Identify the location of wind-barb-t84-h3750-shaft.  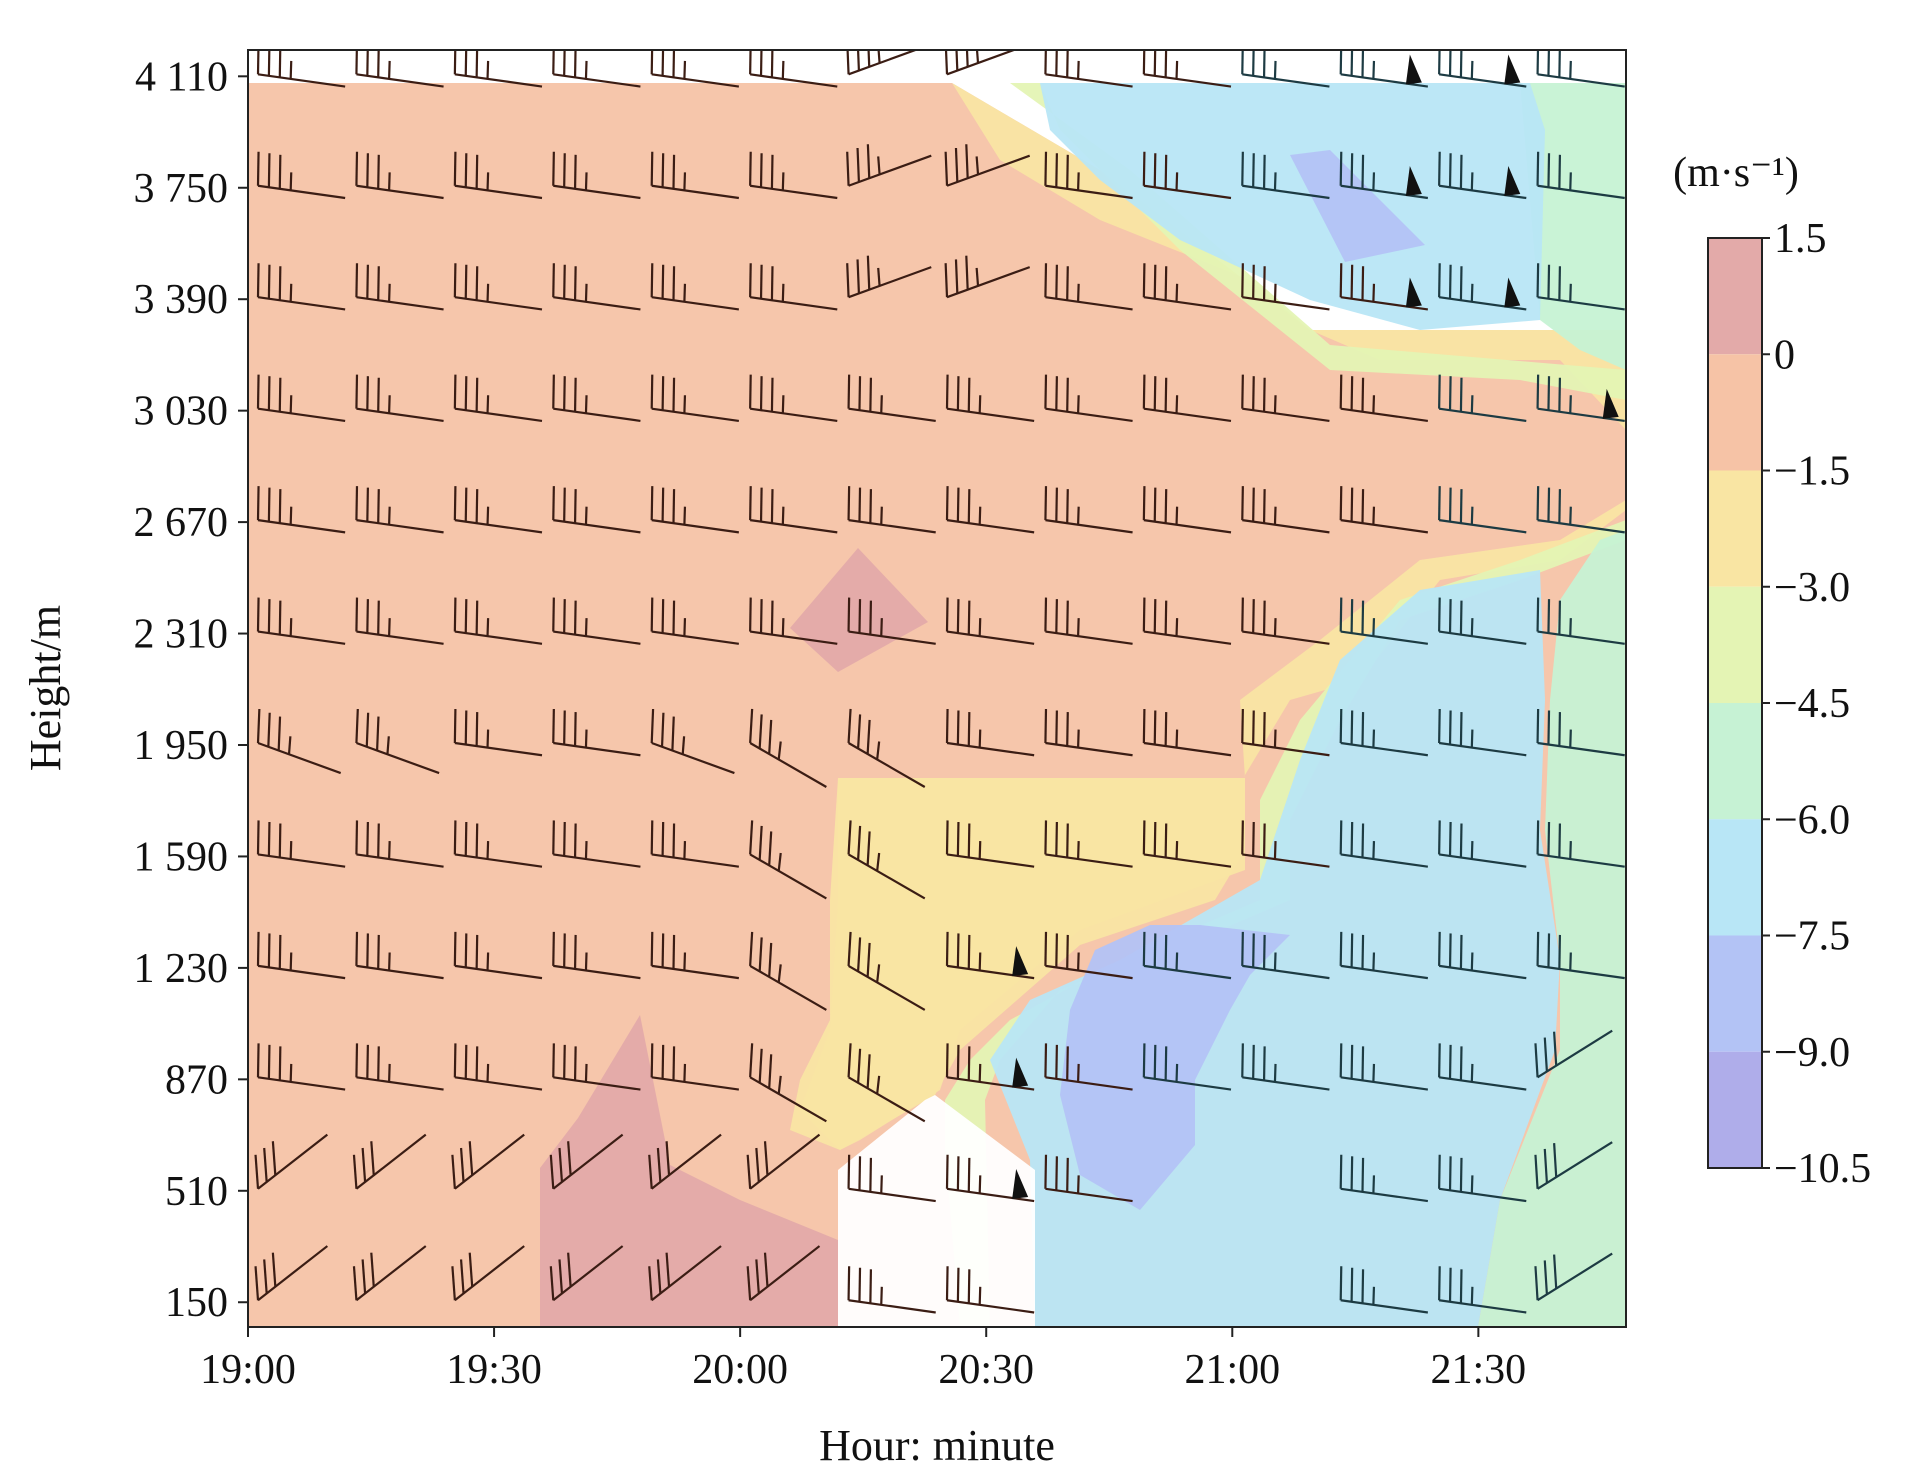
(988, 170).